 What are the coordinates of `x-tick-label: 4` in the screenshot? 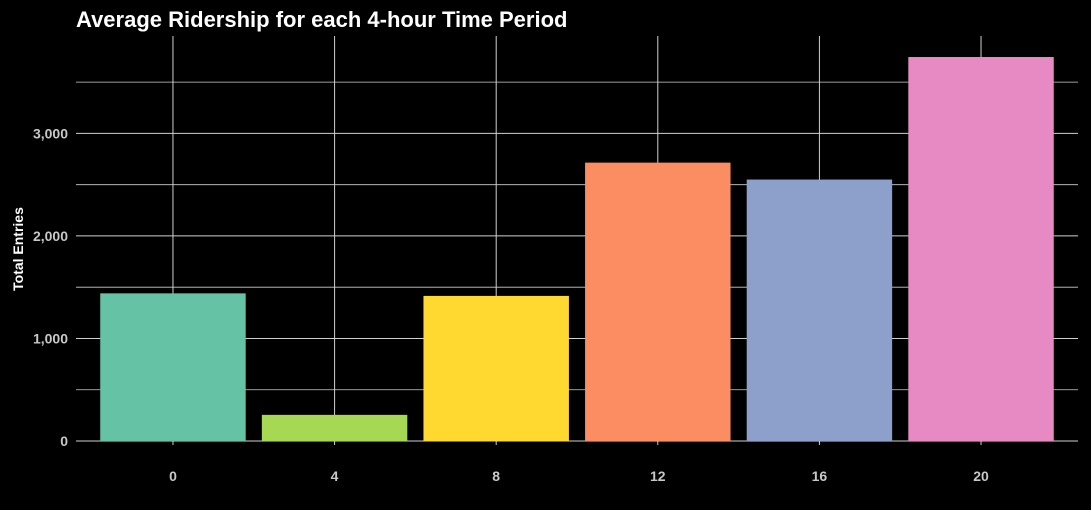 It's located at (335, 476).